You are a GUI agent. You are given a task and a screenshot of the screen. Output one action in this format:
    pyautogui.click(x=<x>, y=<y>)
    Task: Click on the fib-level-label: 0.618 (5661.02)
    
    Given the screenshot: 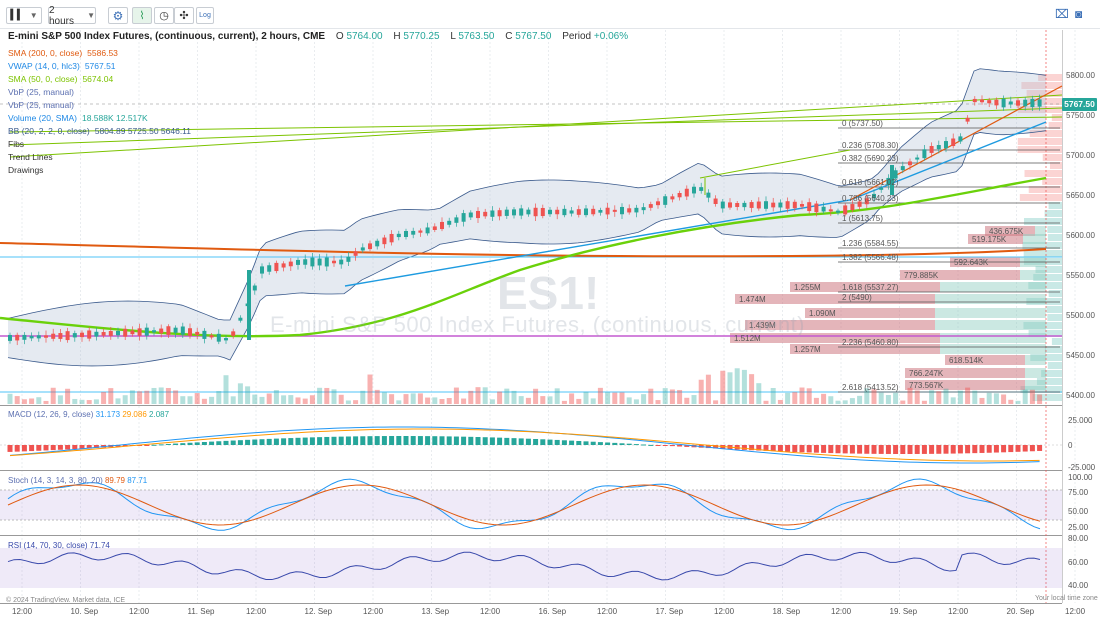 What is the action you would take?
    pyautogui.click(x=870, y=182)
    